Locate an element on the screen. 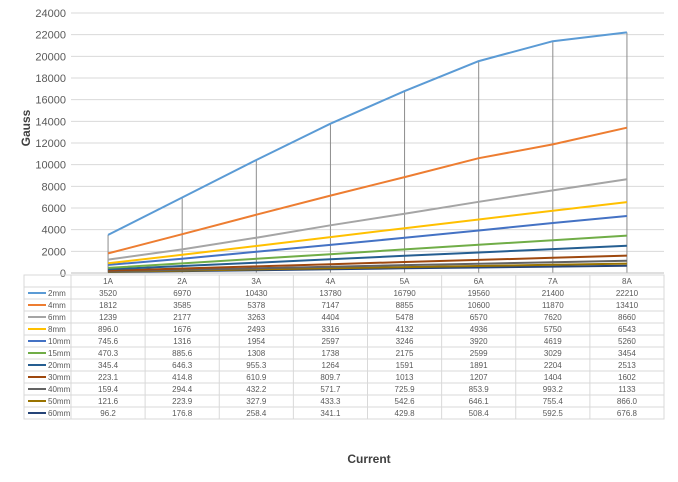  data-label: 3263 is located at coordinates (256, 317).